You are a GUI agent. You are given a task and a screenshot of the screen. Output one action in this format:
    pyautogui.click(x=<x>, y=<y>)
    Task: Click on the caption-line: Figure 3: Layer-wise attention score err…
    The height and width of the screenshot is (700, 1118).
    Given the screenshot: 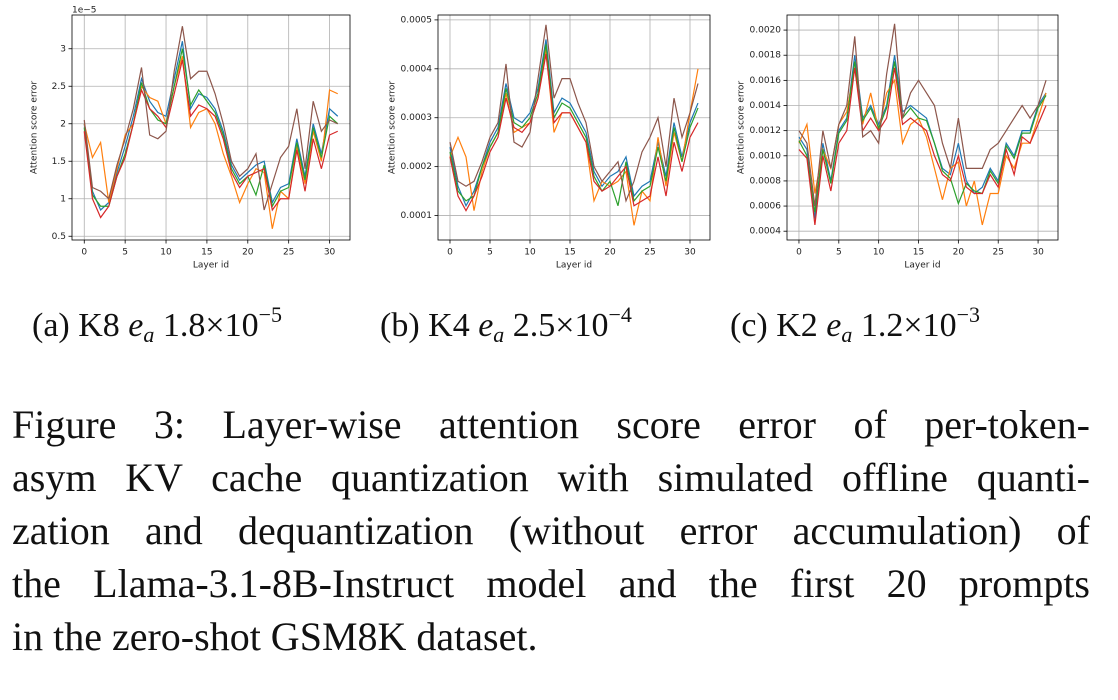 What is the action you would take?
    pyautogui.click(x=551, y=424)
    